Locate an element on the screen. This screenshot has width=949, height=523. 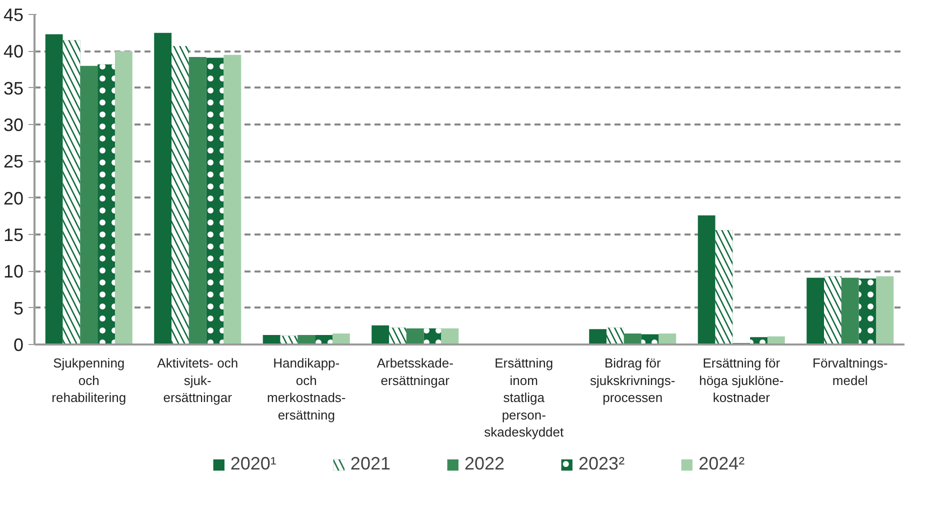
legend-label: 2021 is located at coordinates (370, 464).